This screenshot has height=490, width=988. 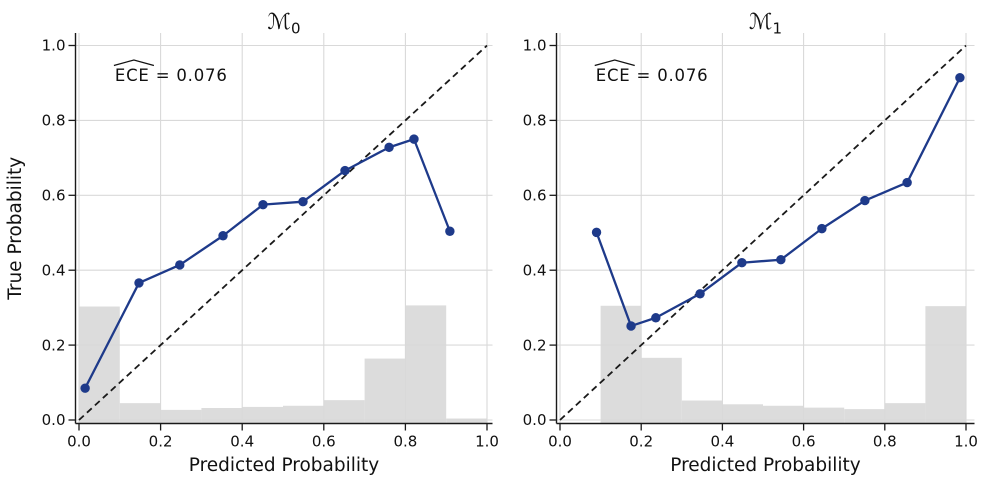 I want to click on panel-title-subscript: 1, so click(x=777, y=29).